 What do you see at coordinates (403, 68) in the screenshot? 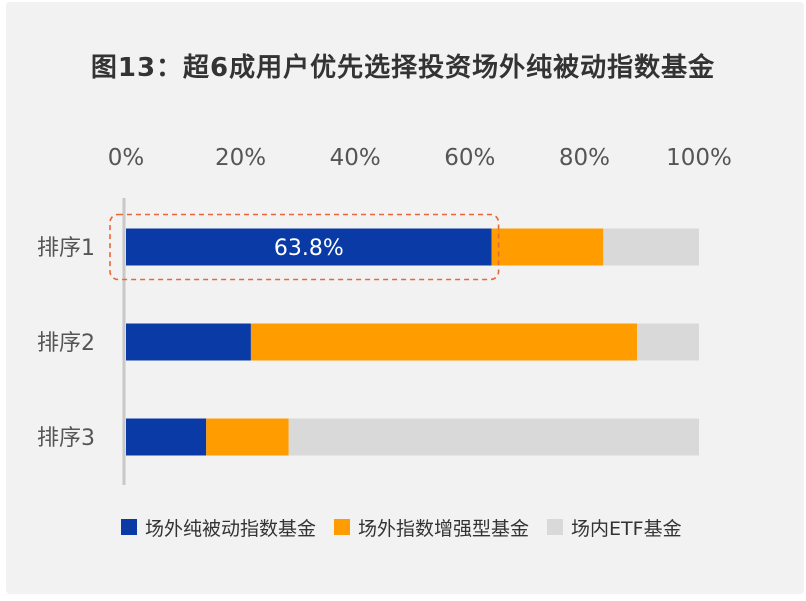
I see `chart-title: 图13：超6成用户优先选择投资场外纯被动指数基金` at bounding box center [403, 68].